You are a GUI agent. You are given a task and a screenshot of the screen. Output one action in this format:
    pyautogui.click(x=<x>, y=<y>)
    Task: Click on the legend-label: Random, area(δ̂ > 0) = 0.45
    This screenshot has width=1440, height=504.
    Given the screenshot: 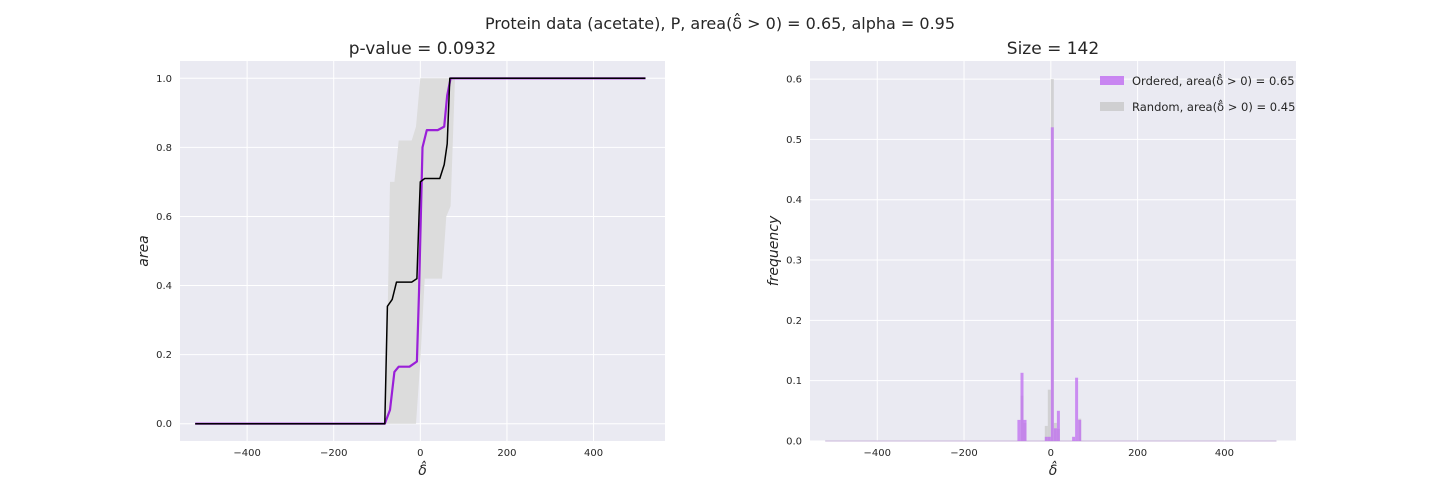 What is the action you would take?
    pyautogui.click(x=1213, y=106)
    